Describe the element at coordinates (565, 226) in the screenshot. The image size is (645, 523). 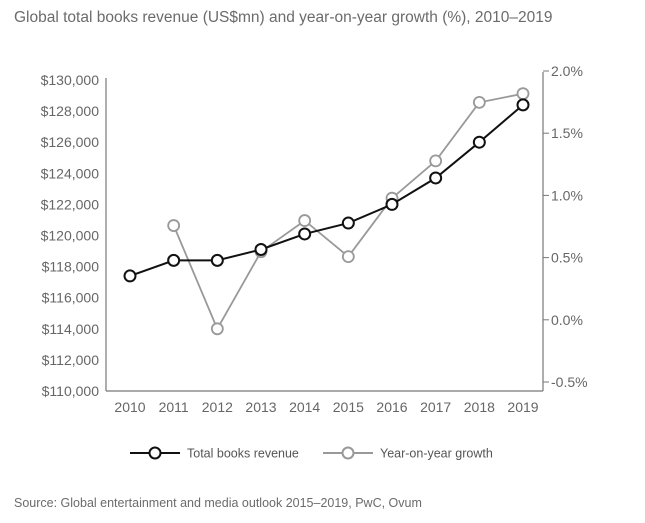
I see `right-axis-ticks: -0.5% 0.0% 0.5% 1.0% 1.5% 2.0%` at that location.